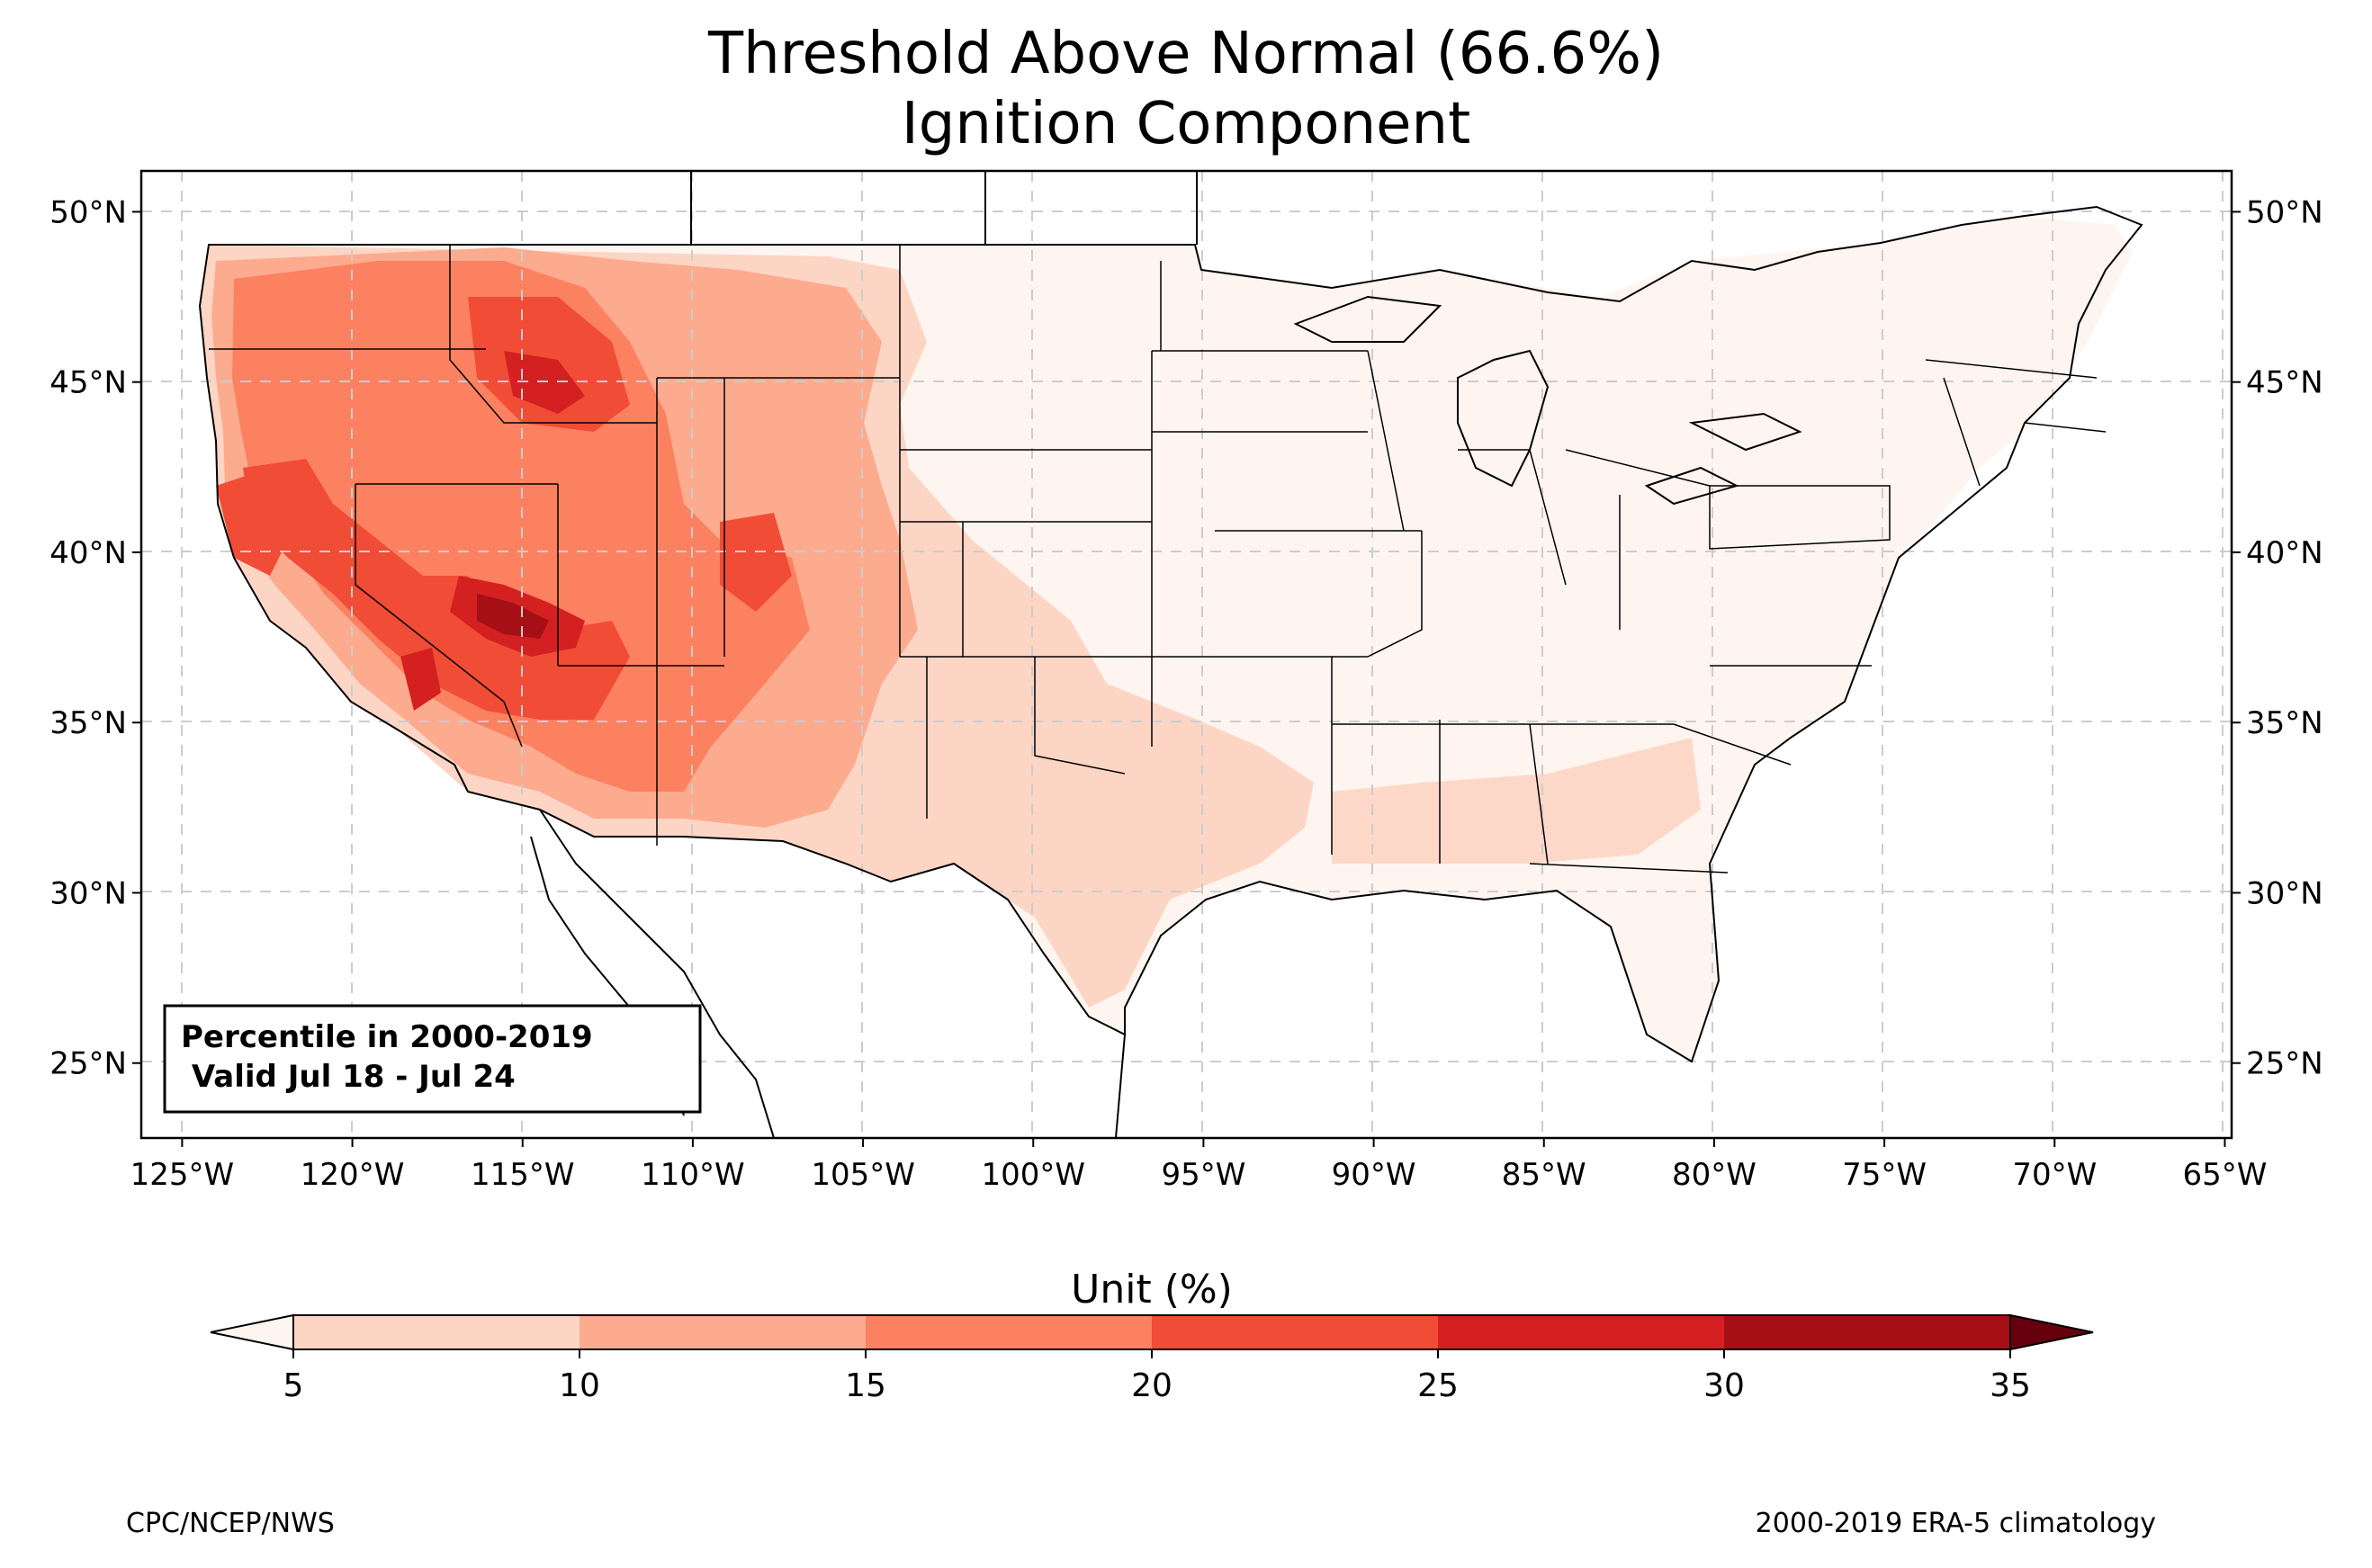  Describe the element at coordinates (1152, 1290) in the screenshot. I see `colorbar-label: Unit (%)` at that location.